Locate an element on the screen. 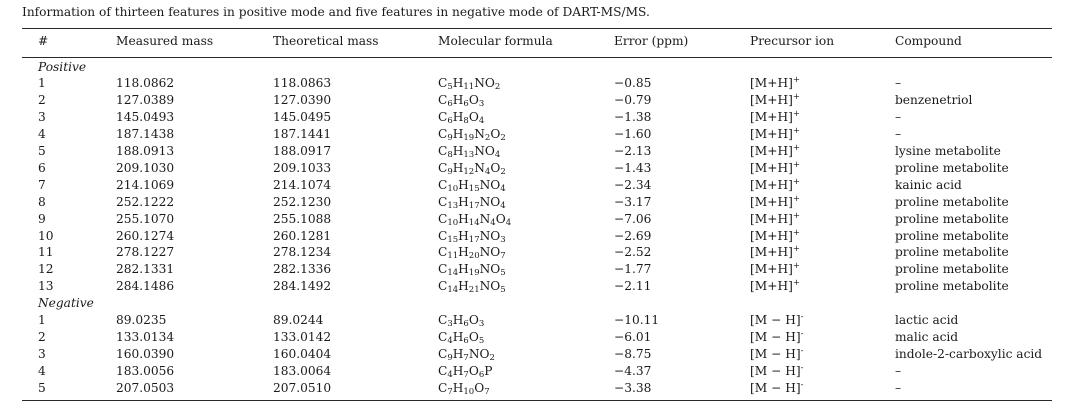 Image resolution: width=1080 pixels, height=413 pixels. theoretical-mass: 214.1074 is located at coordinates (302, 184).